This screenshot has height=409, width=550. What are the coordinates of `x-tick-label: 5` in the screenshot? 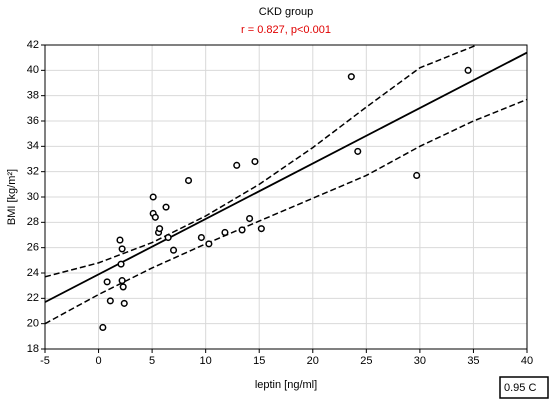 It's located at (152, 361).